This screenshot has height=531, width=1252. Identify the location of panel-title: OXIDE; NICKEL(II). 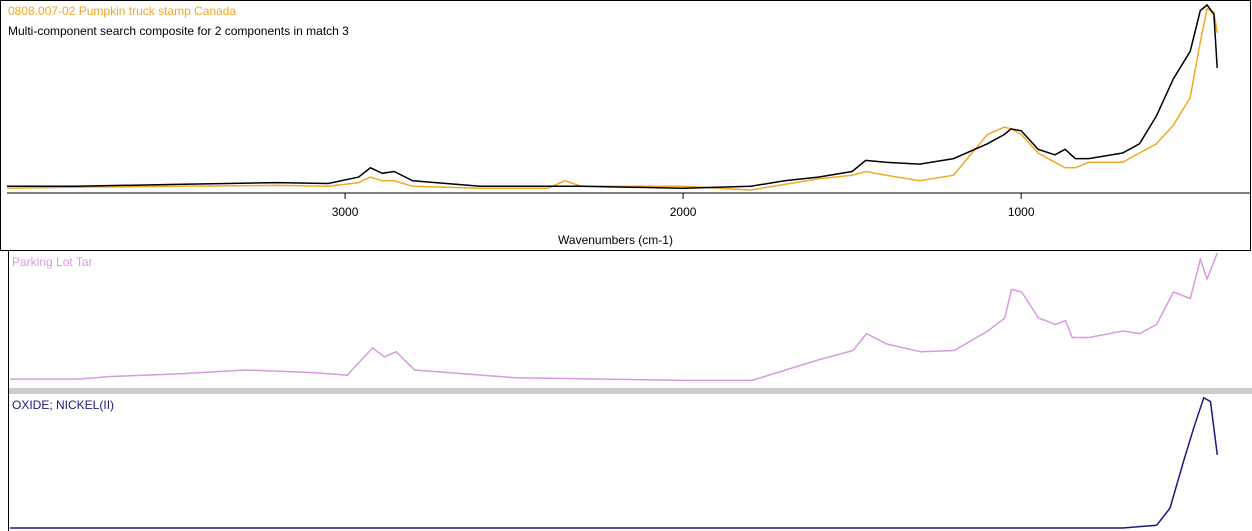
(63, 405).